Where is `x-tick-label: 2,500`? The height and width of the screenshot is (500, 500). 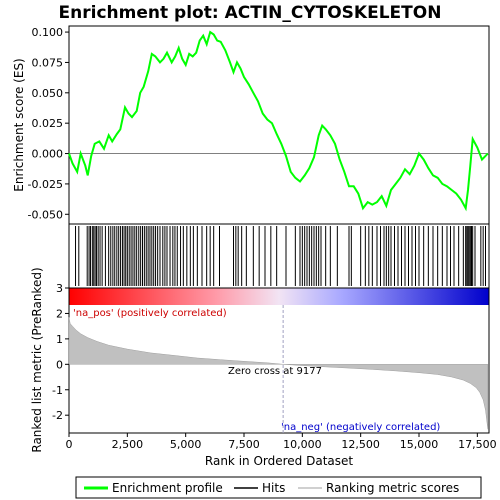 x-tick-label: 2,500 is located at coordinates (128, 444).